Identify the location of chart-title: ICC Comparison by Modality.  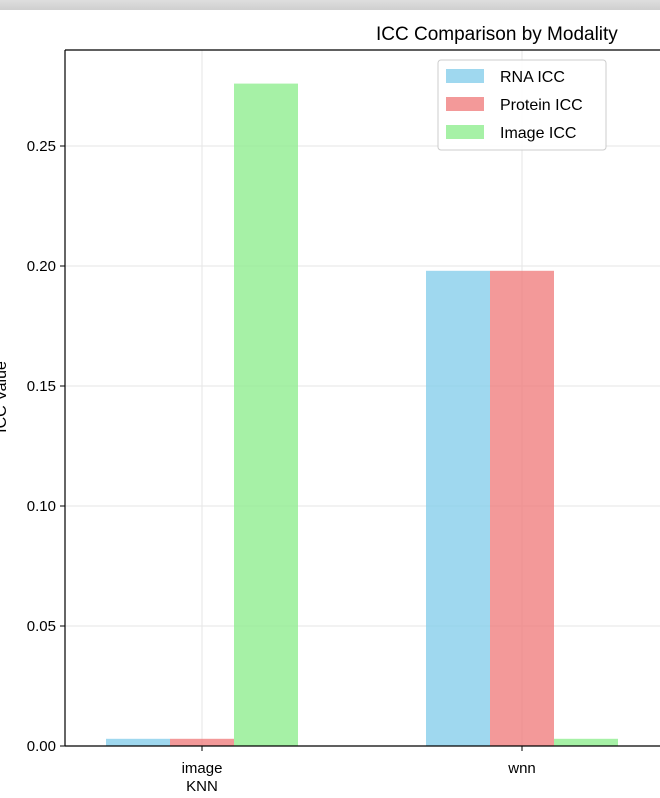
(497, 34).